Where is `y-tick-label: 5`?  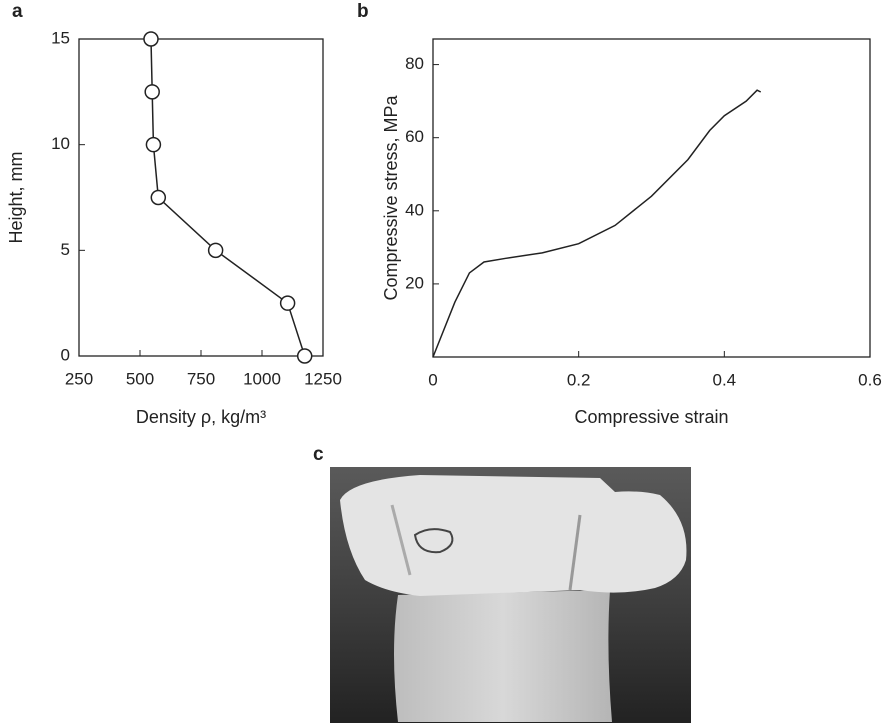 y-tick-label: 5 is located at coordinates (65, 249).